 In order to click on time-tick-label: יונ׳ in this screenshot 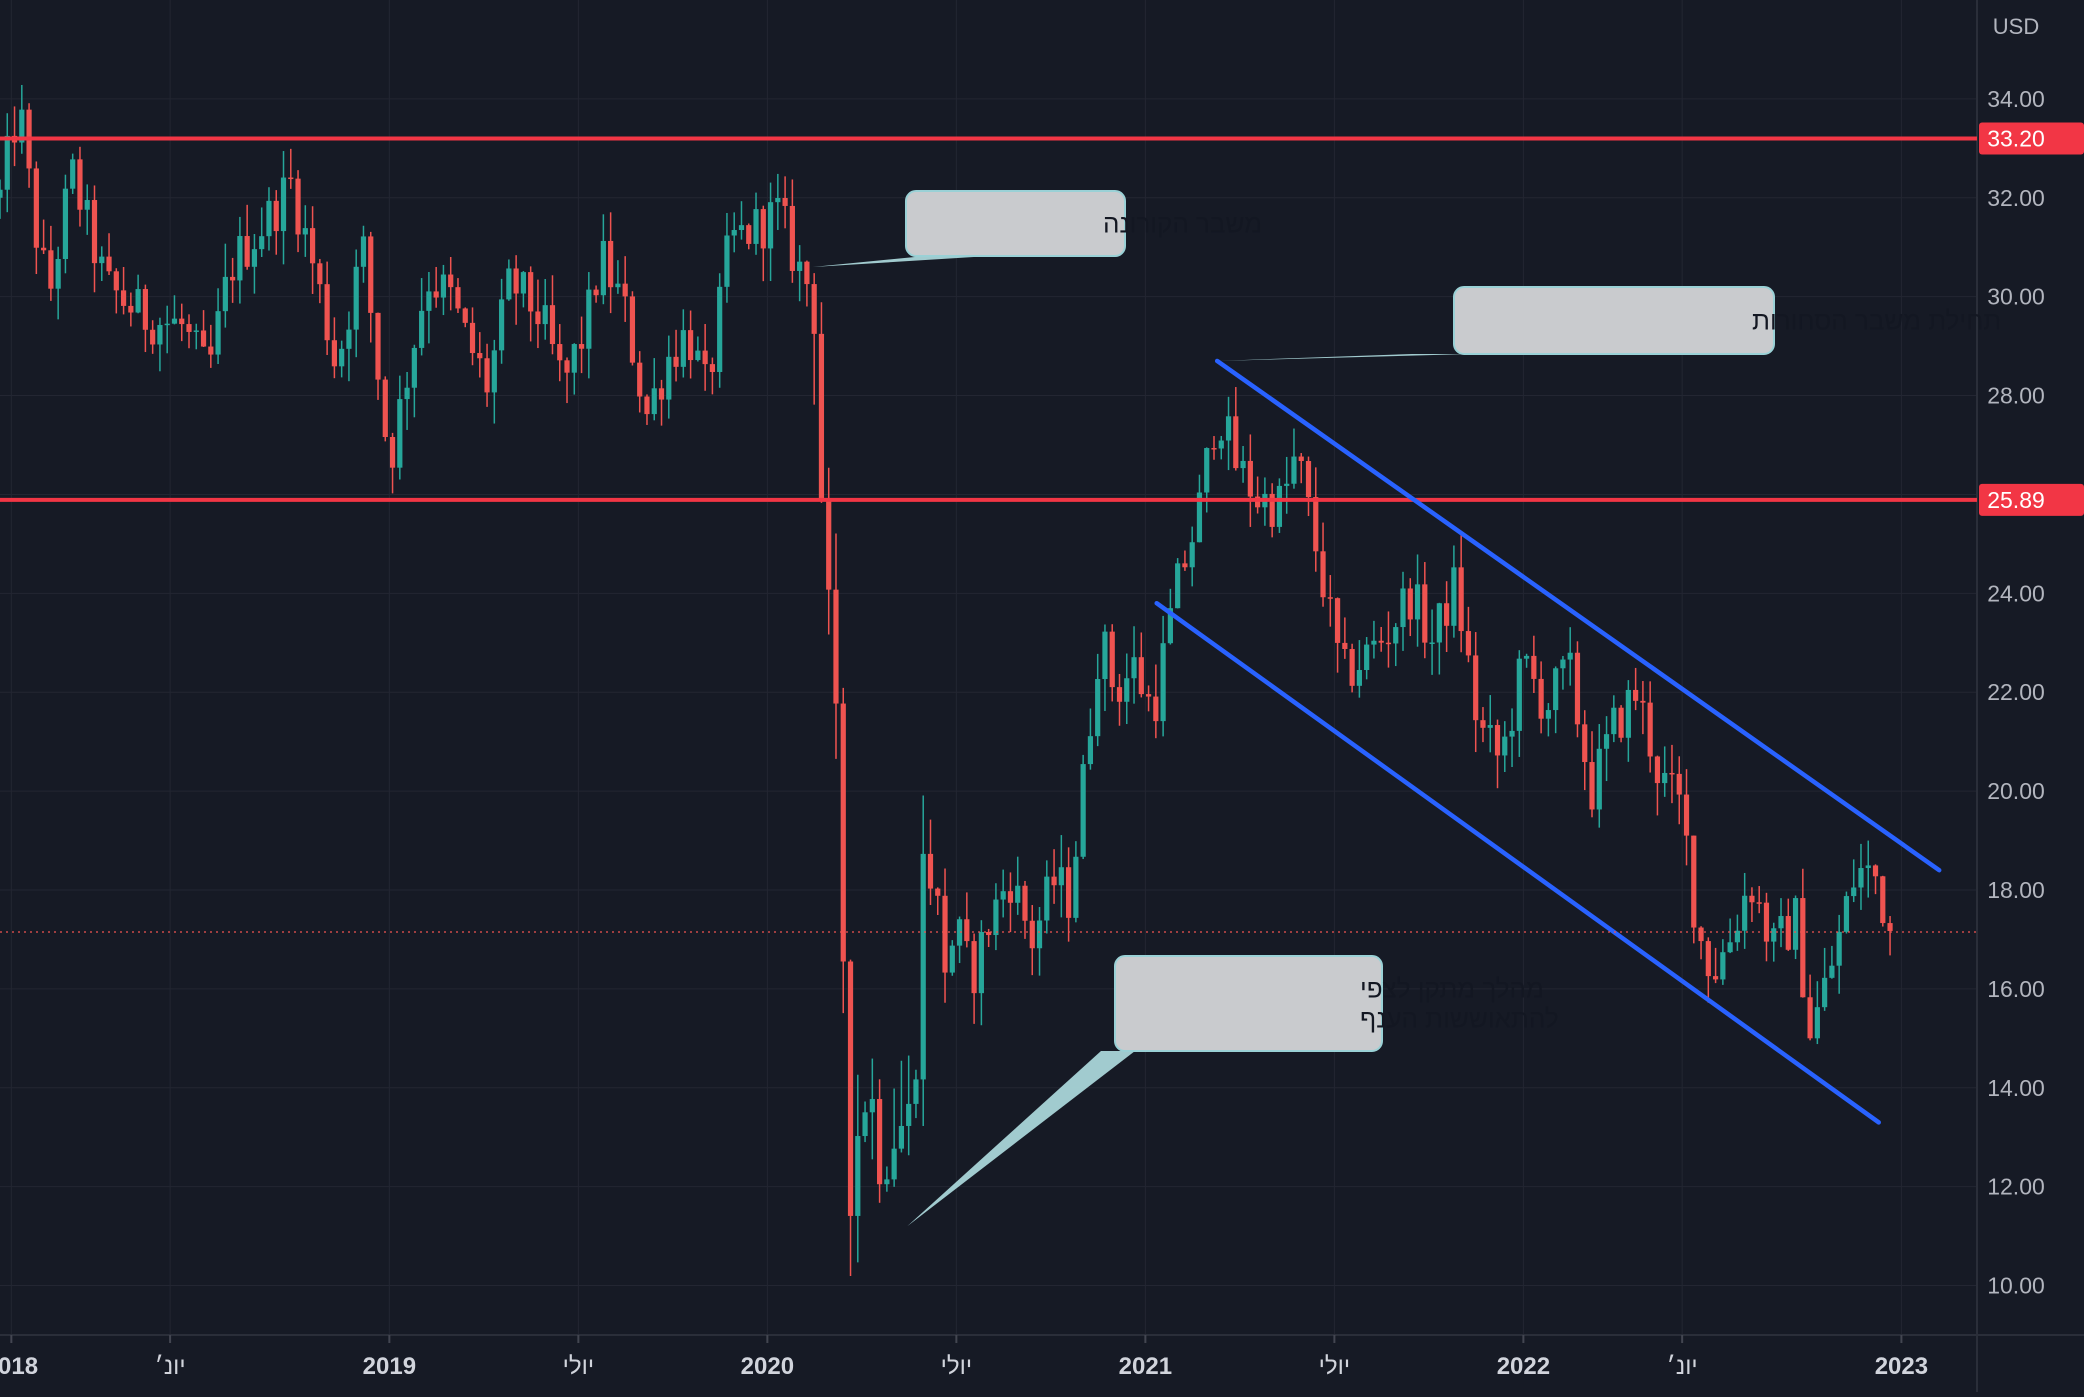, I will do `click(170, 1366)`.